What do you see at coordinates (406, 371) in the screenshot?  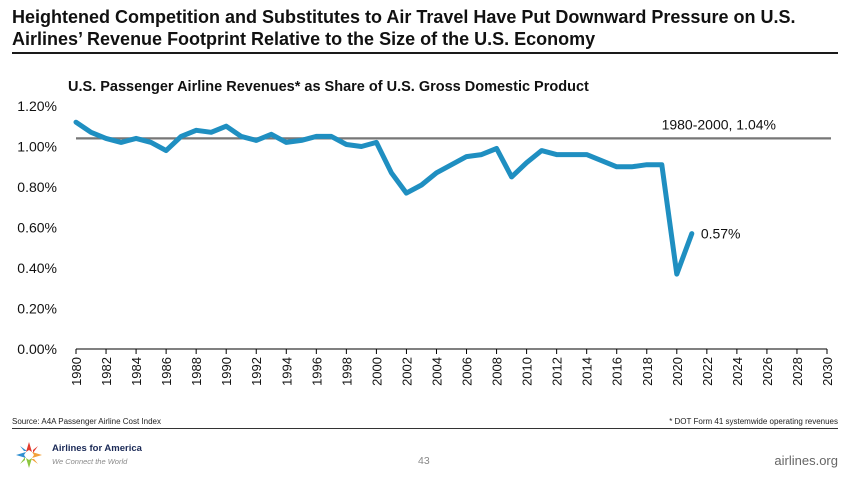 I see `x-tick-label: 2002` at bounding box center [406, 371].